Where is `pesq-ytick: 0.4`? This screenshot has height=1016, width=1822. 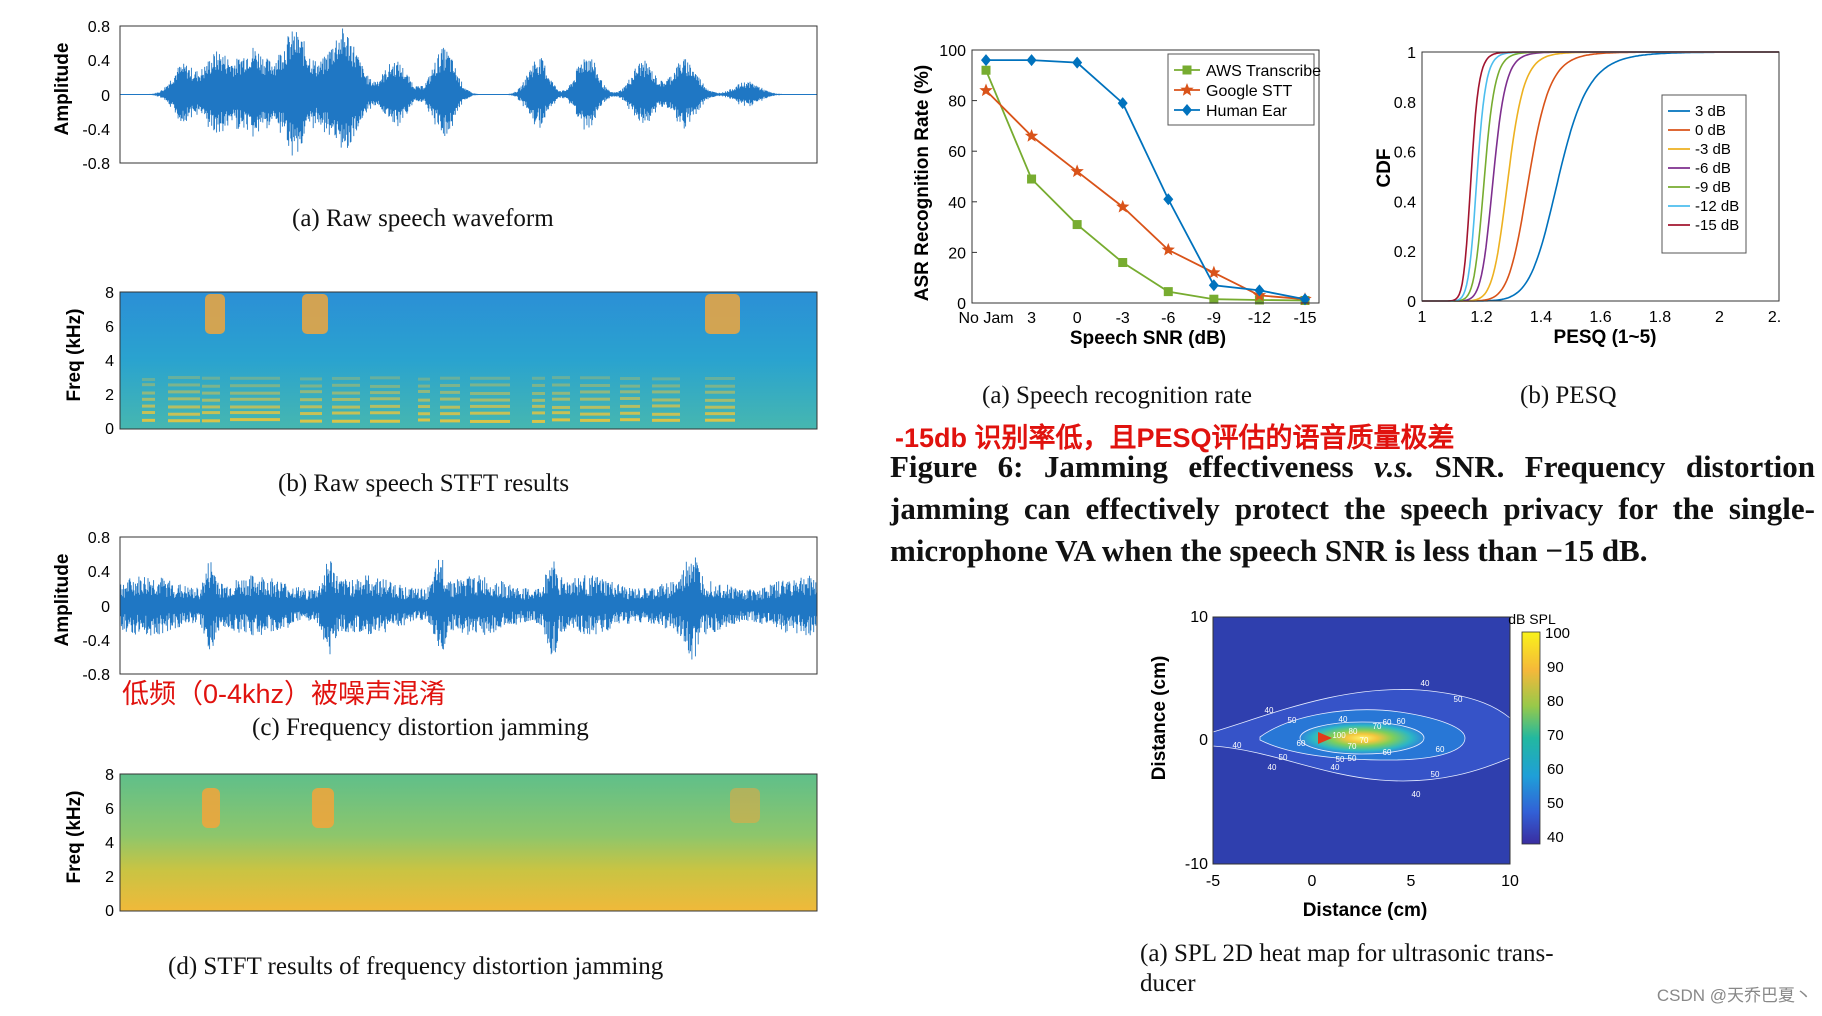
pesq-ytick: 0.4 is located at coordinates (1405, 202).